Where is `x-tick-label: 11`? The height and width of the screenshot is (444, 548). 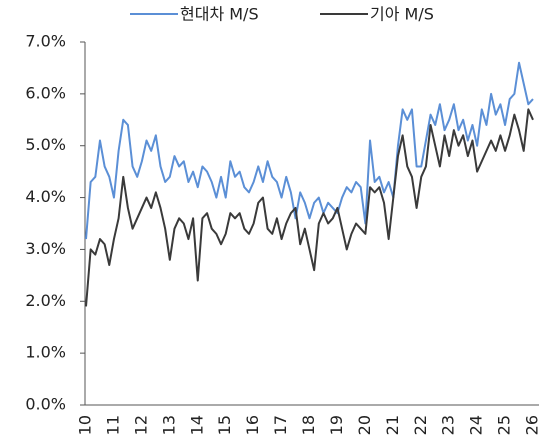 x-tick-label: 11 is located at coordinates (112, 425).